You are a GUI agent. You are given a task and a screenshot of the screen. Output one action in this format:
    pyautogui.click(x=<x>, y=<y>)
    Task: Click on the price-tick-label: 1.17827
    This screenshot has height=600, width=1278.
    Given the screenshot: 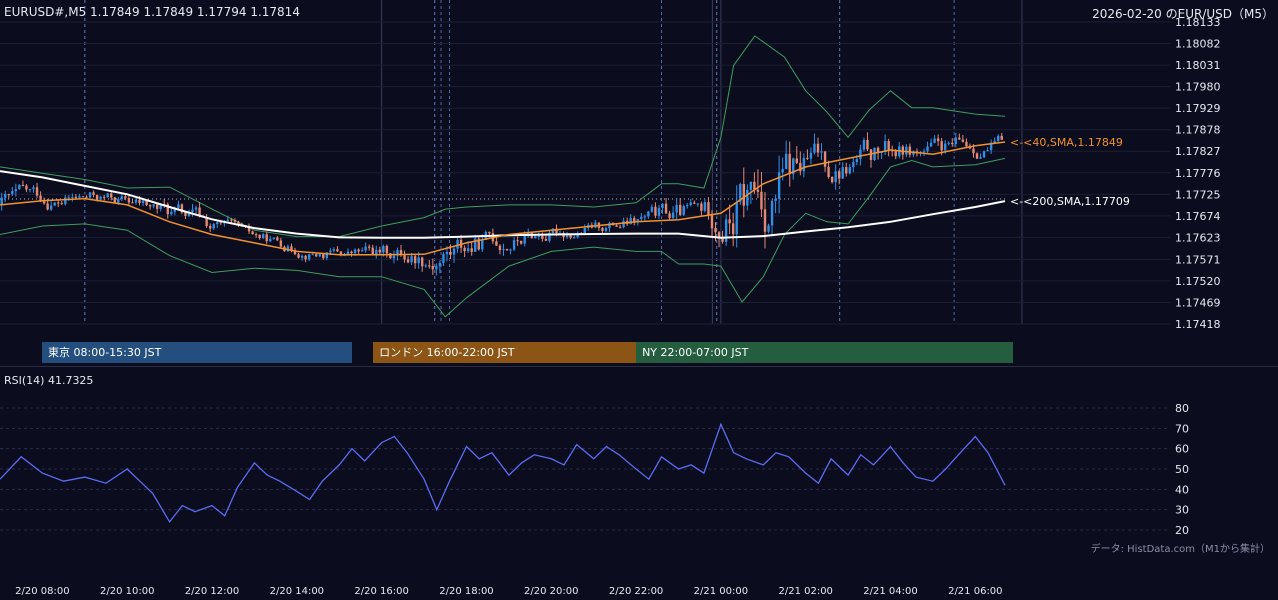 What is the action you would take?
    pyautogui.click(x=1198, y=151)
    